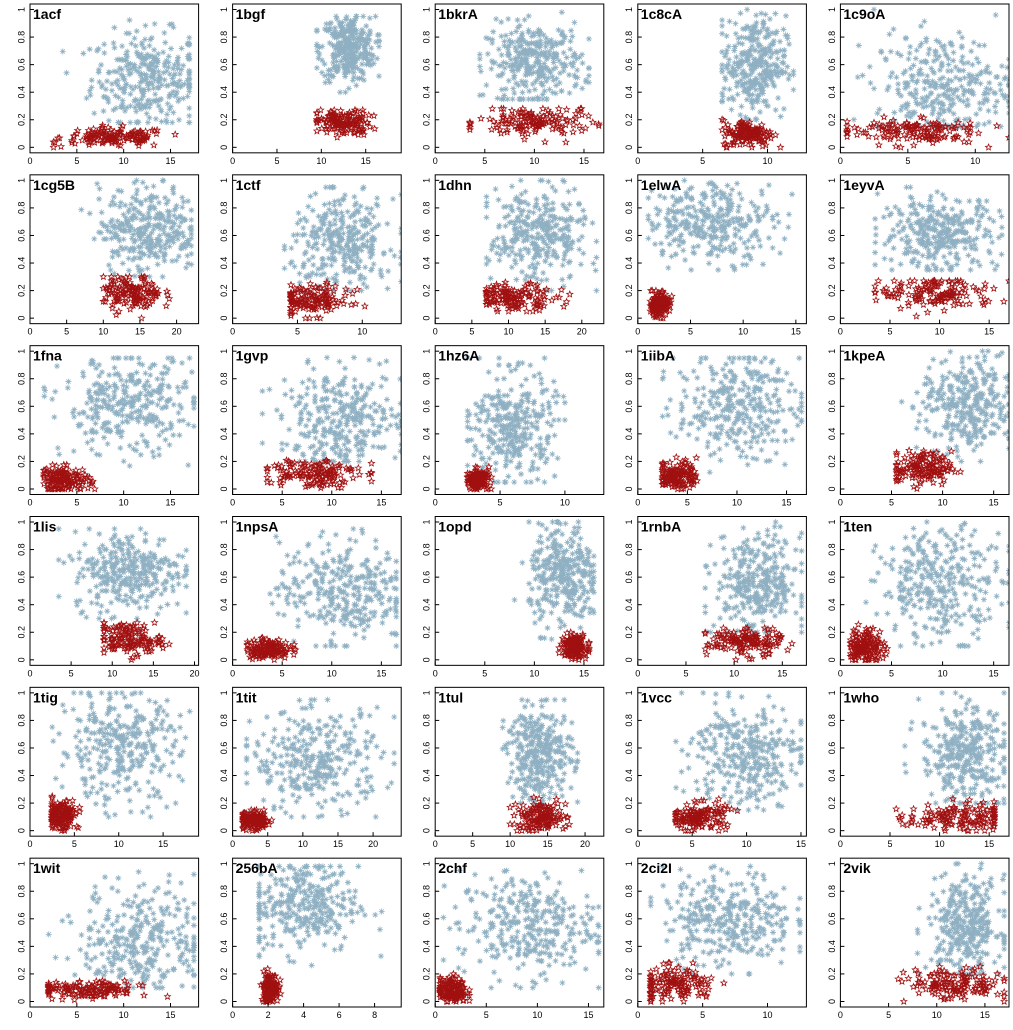  I want to click on points-1eyvA, so click(942, 251).